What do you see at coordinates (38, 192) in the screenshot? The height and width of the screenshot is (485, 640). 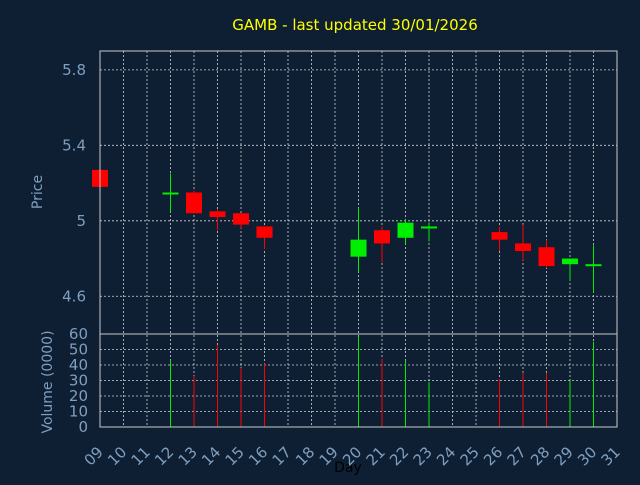 I see `price-axis-label: Price` at bounding box center [38, 192].